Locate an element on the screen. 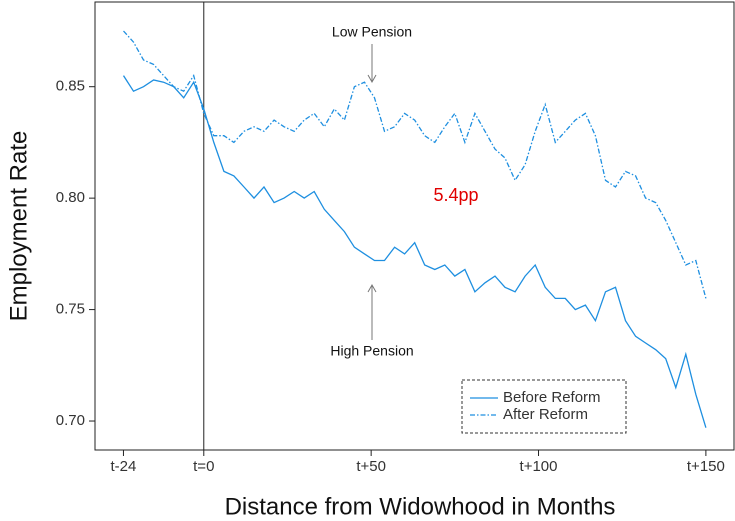 The height and width of the screenshot is (521, 735). x-tick-label: t+50 is located at coordinates (371, 466).